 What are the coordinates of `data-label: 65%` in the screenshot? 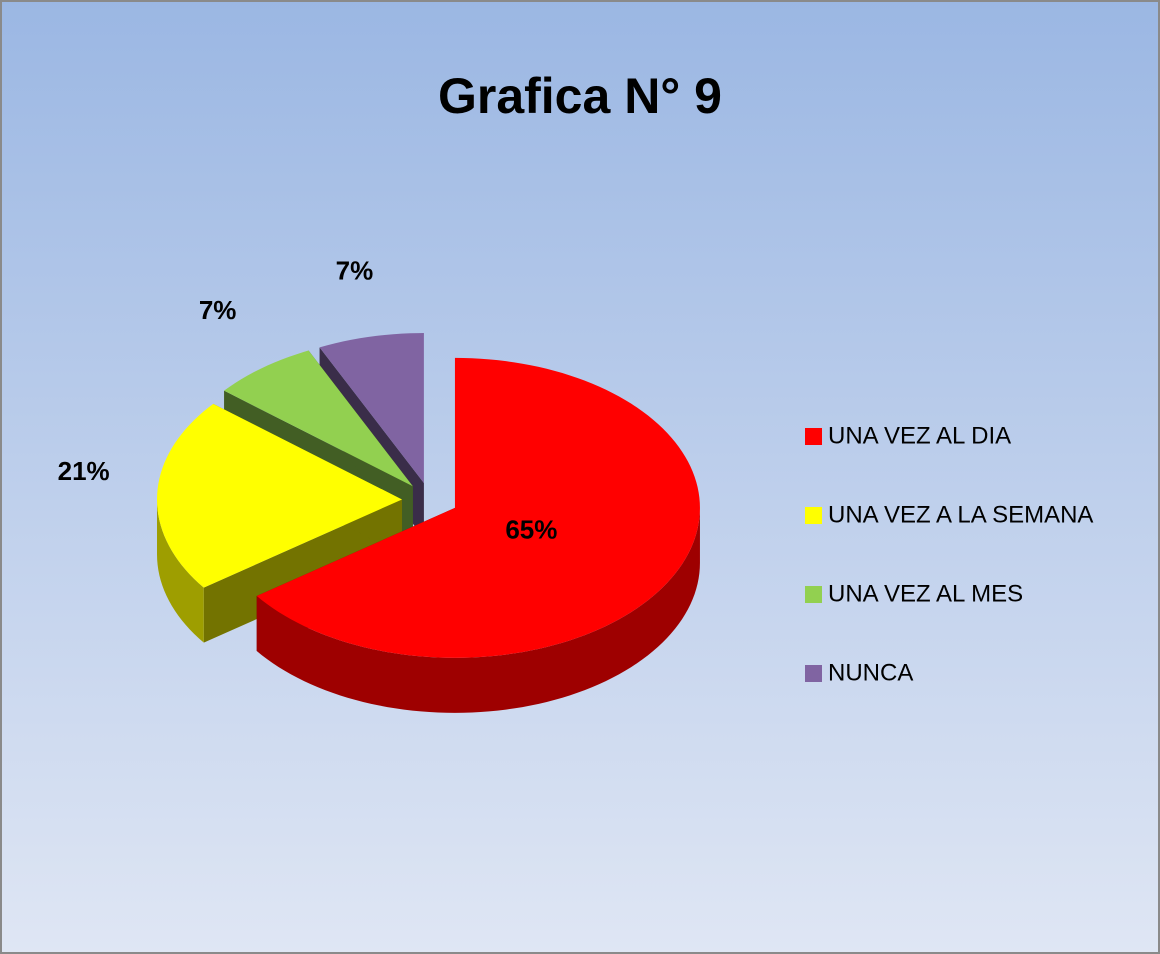 It's located at (531, 530).